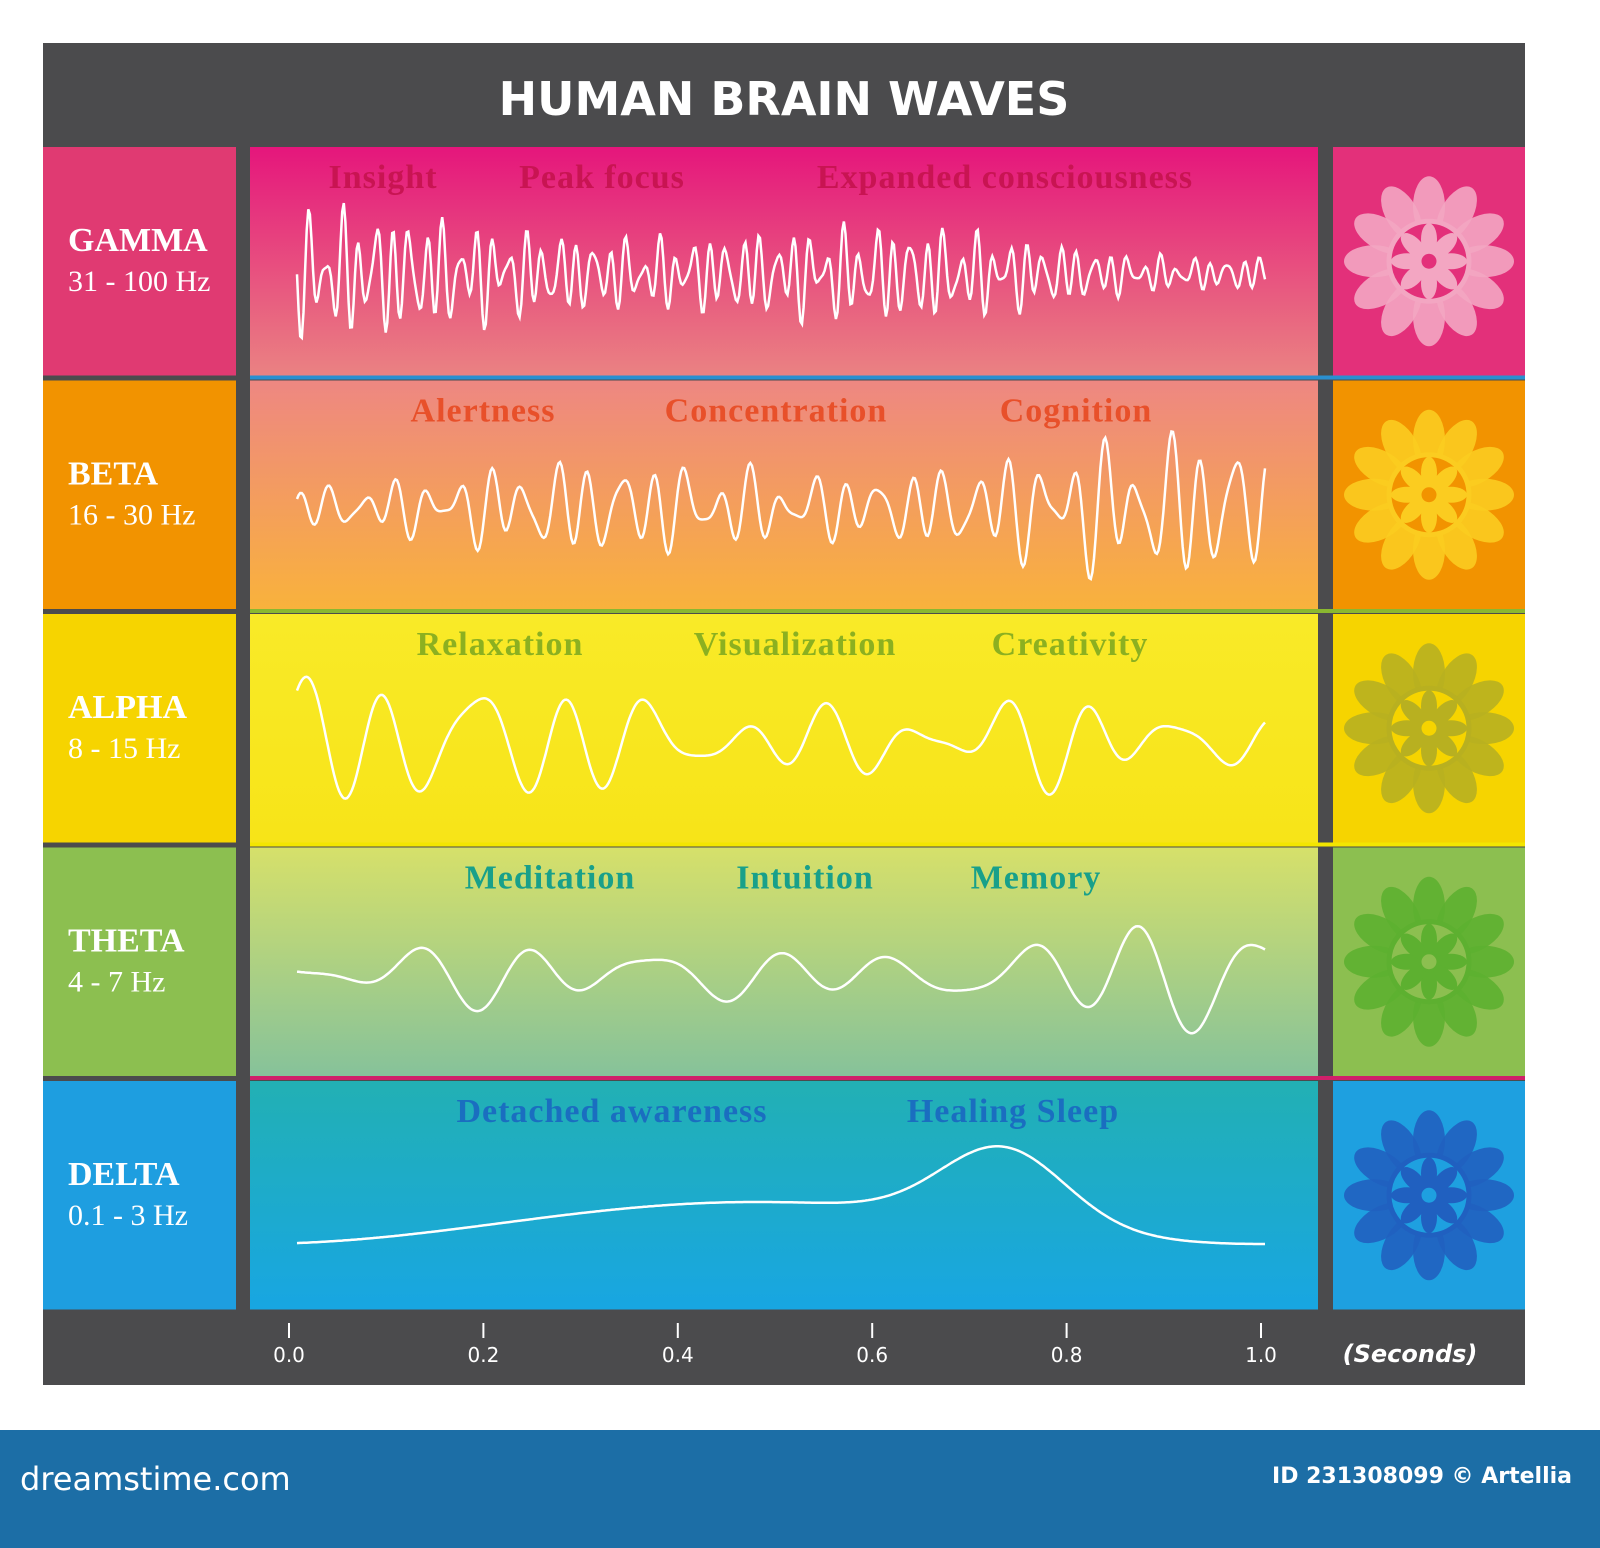  I want to click on axis-tick-label: 0.4, so click(678, 1355).